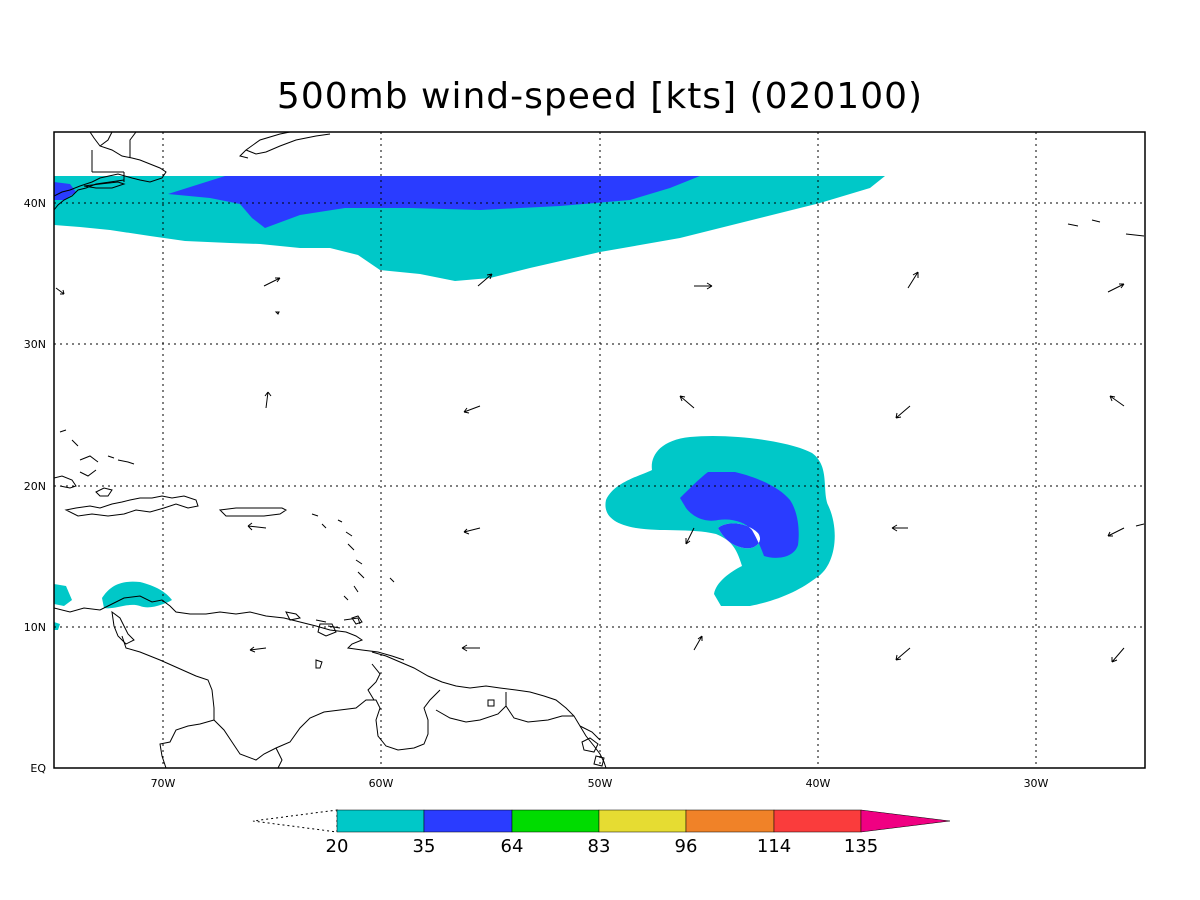 Image resolution: width=1200 pixels, height=900 pixels. What do you see at coordinates (905, 821) in the screenshot?
I see `colorbar-upper-extension` at bounding box center [905, 821].